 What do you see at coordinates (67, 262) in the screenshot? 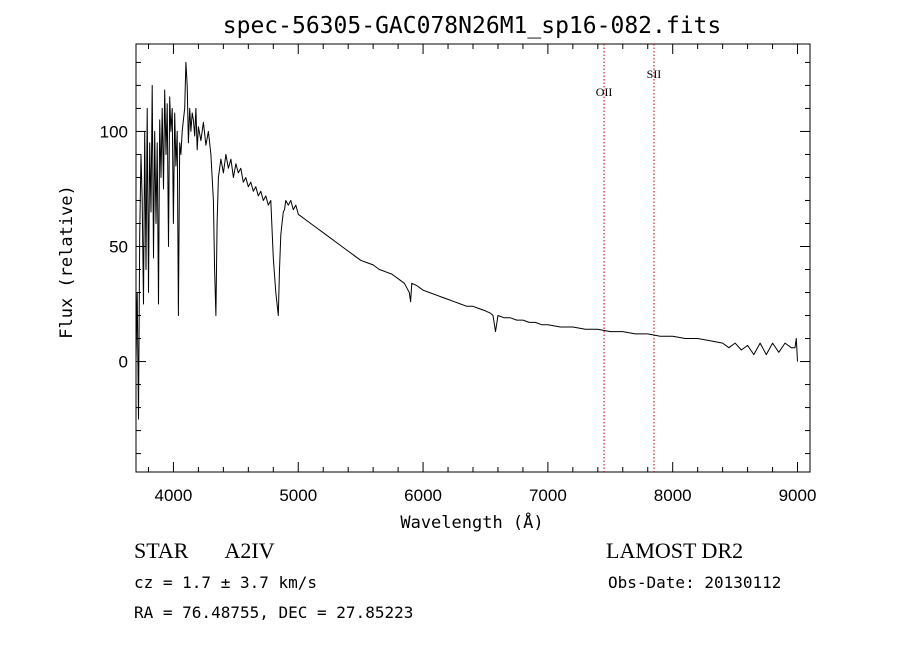
I see `y-axis-label: Flux (relative)` at bounding box center [67, 262].